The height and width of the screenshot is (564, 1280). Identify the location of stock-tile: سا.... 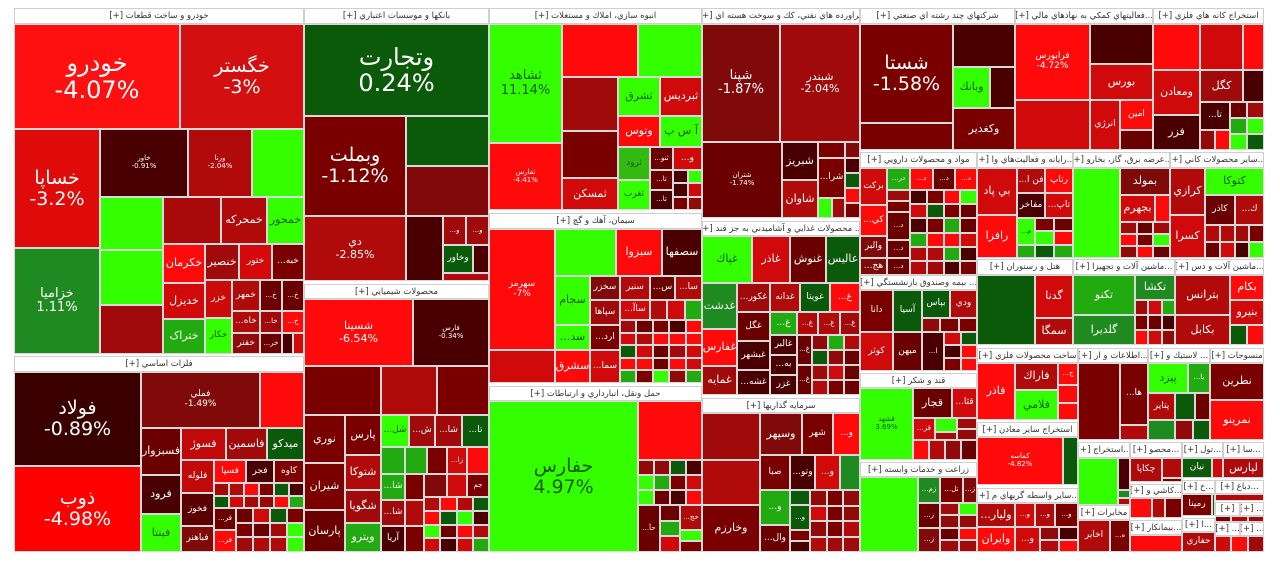
(688, 288).